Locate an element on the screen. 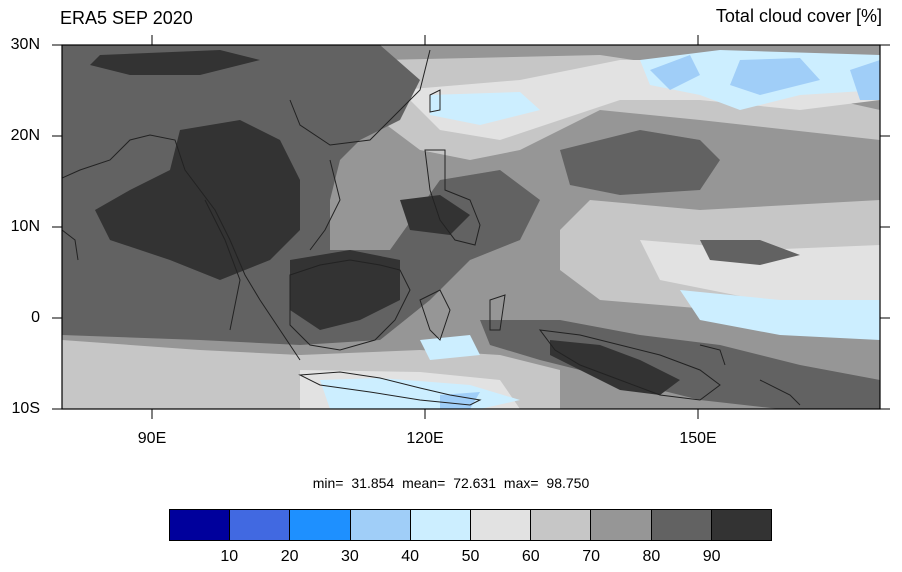 This screenshot has width=902, height=572. min-label: min= is located at coordinates (328, 483).